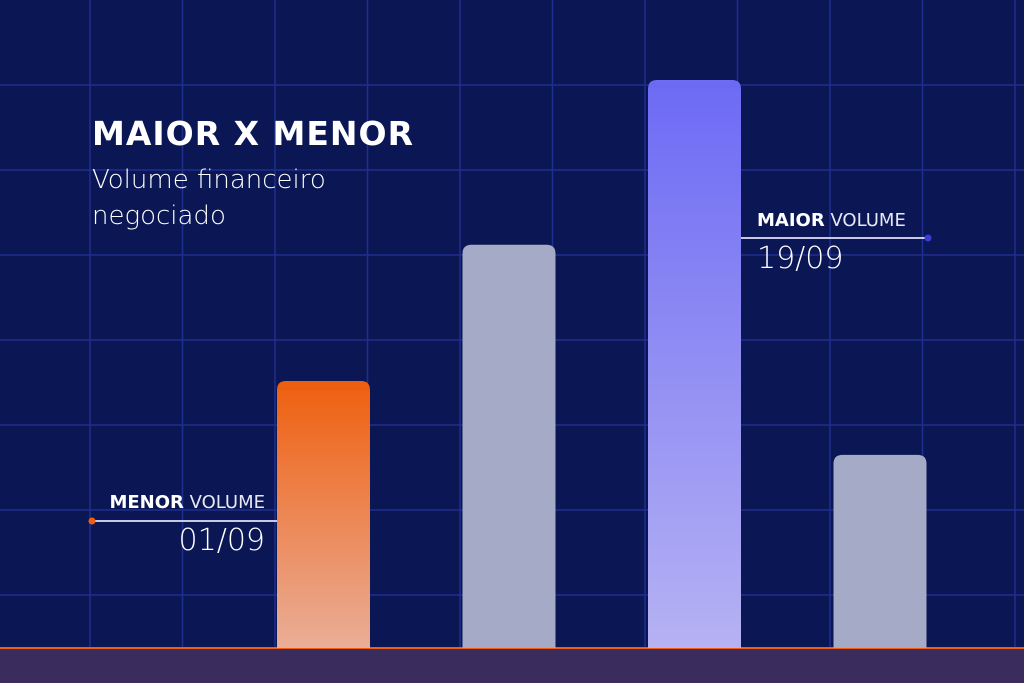  Describe the element at coordinates (92, 521) in the screenshot. I see `menor-dot` at that location.